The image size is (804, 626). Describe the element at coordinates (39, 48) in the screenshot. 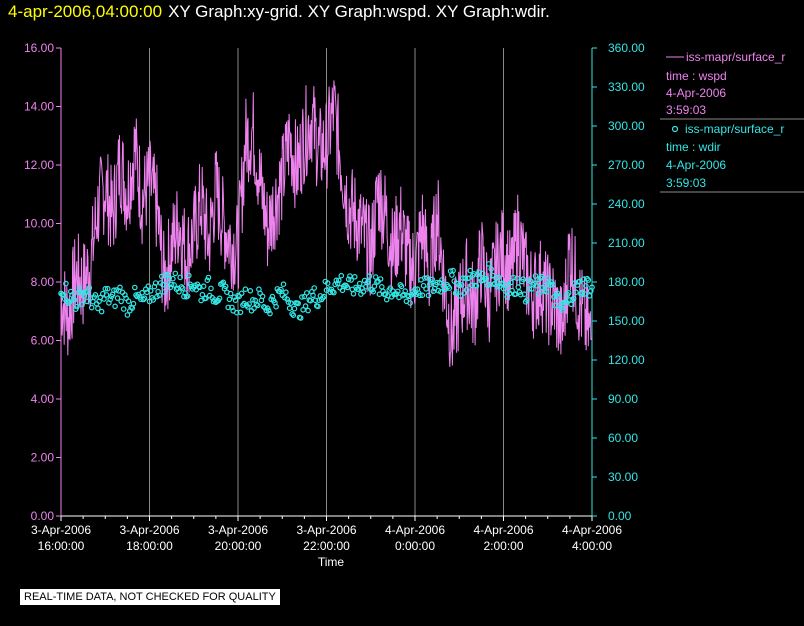

I see `y-left-tick-label: 16.00` at that location.